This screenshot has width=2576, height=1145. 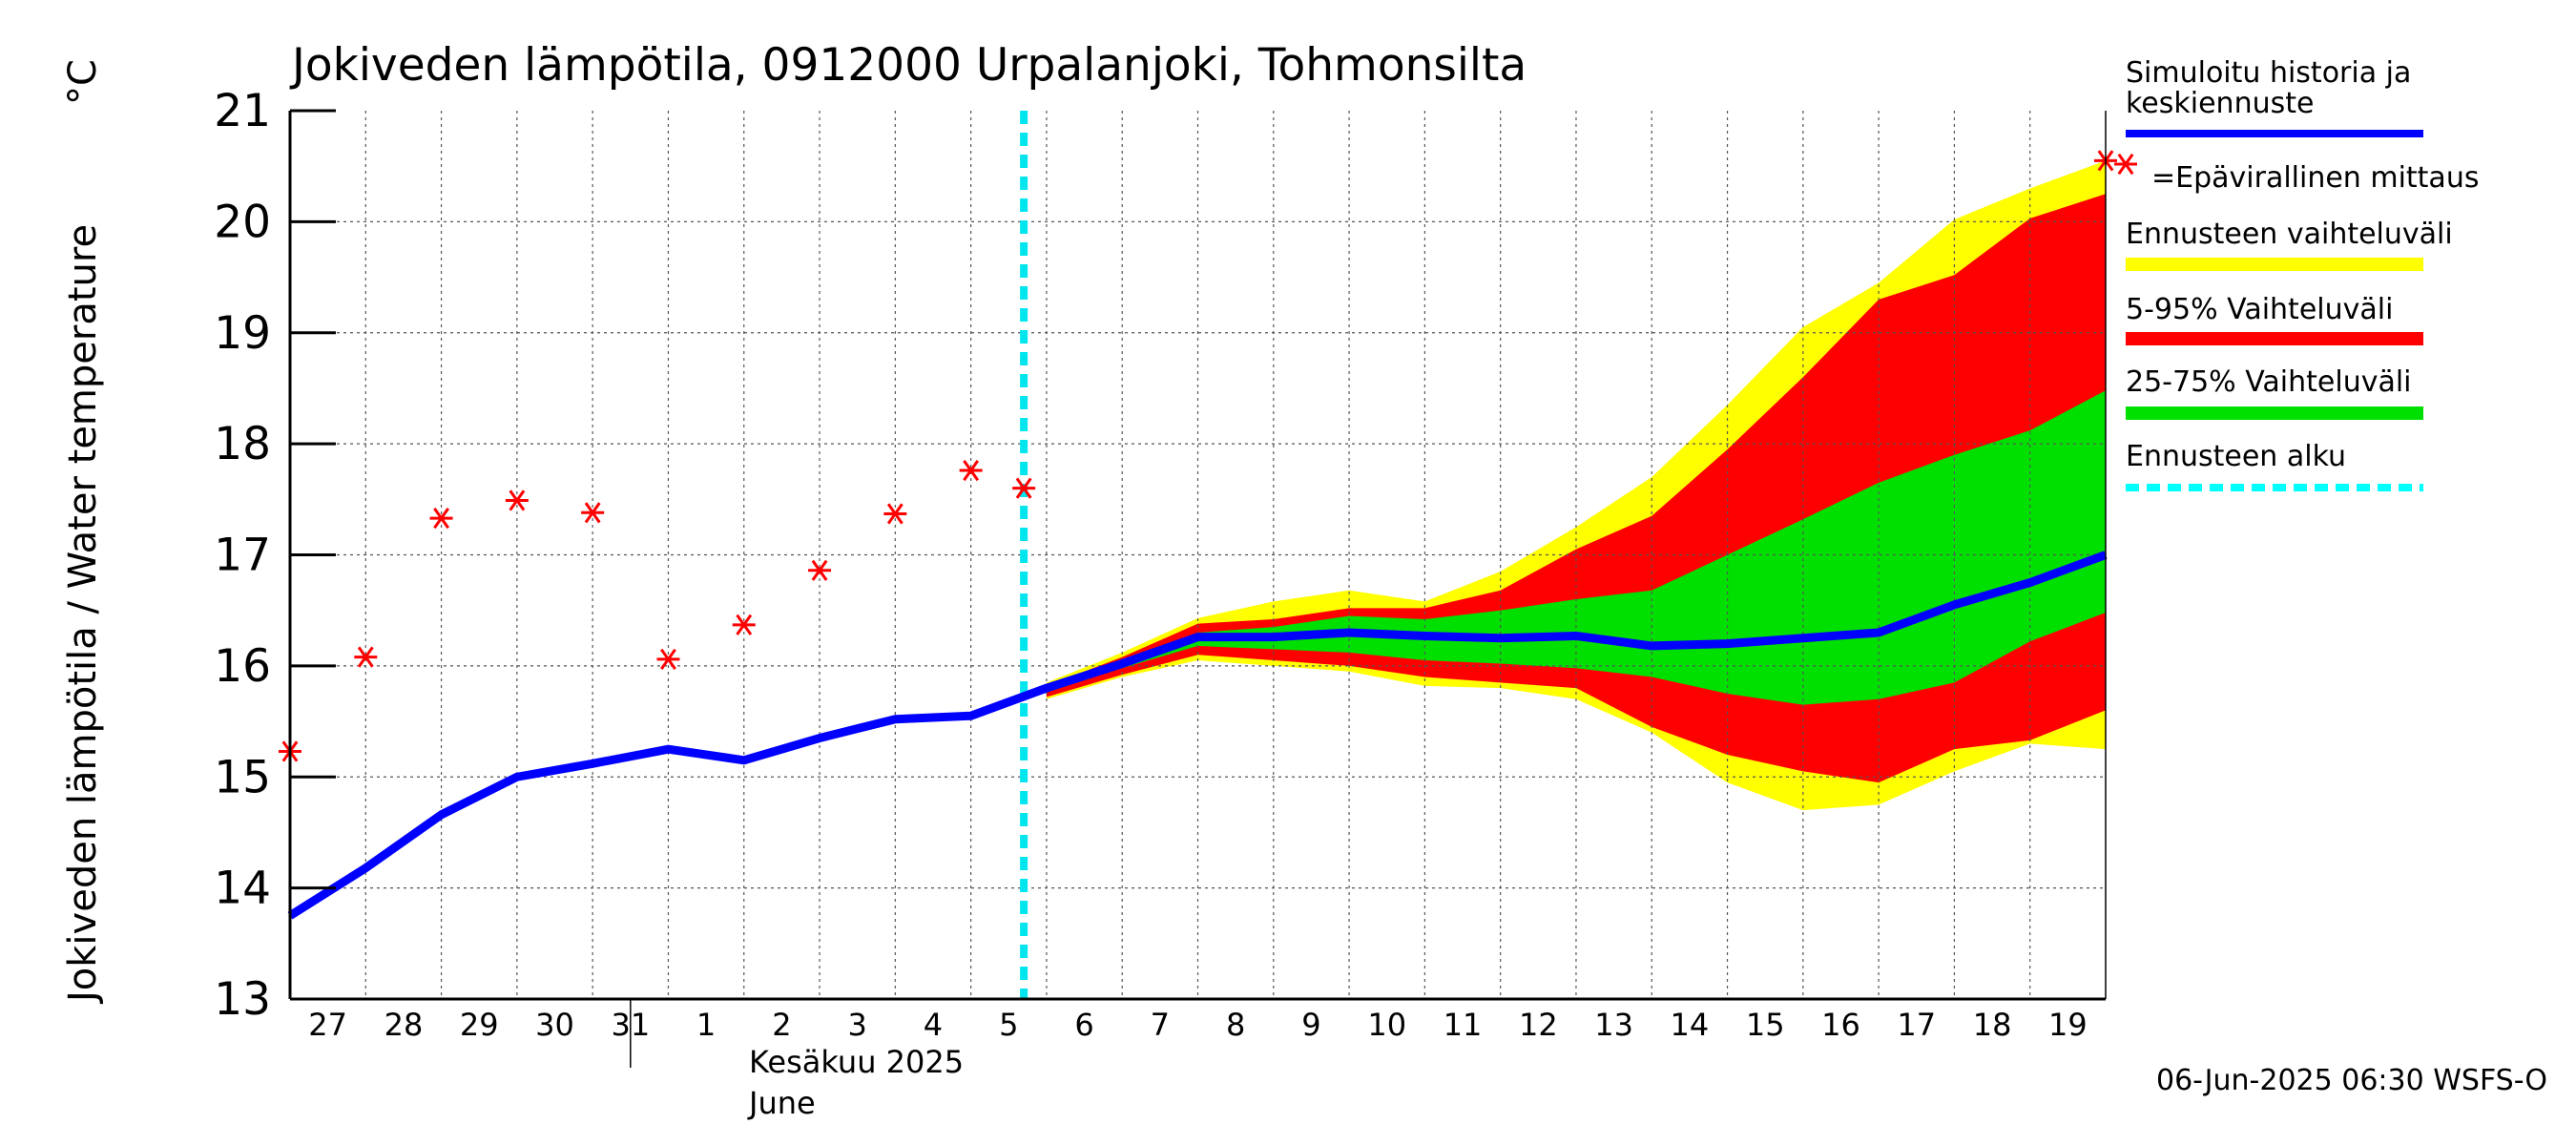 What do you see at coordinates (1008, 1025) in the screenshot?
I see `x-tick-label: 5` at bounding box center [1008, 1025].